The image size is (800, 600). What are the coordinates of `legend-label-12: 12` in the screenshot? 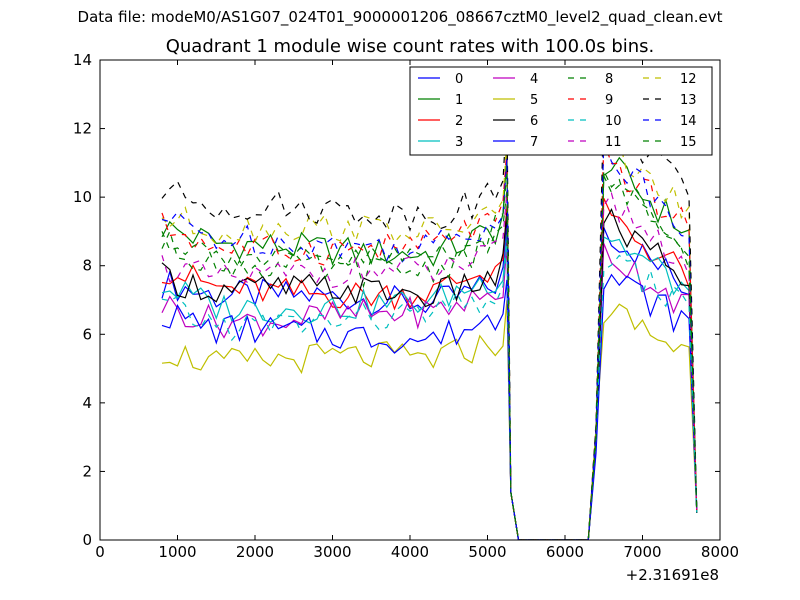 It's located at (688, 79).